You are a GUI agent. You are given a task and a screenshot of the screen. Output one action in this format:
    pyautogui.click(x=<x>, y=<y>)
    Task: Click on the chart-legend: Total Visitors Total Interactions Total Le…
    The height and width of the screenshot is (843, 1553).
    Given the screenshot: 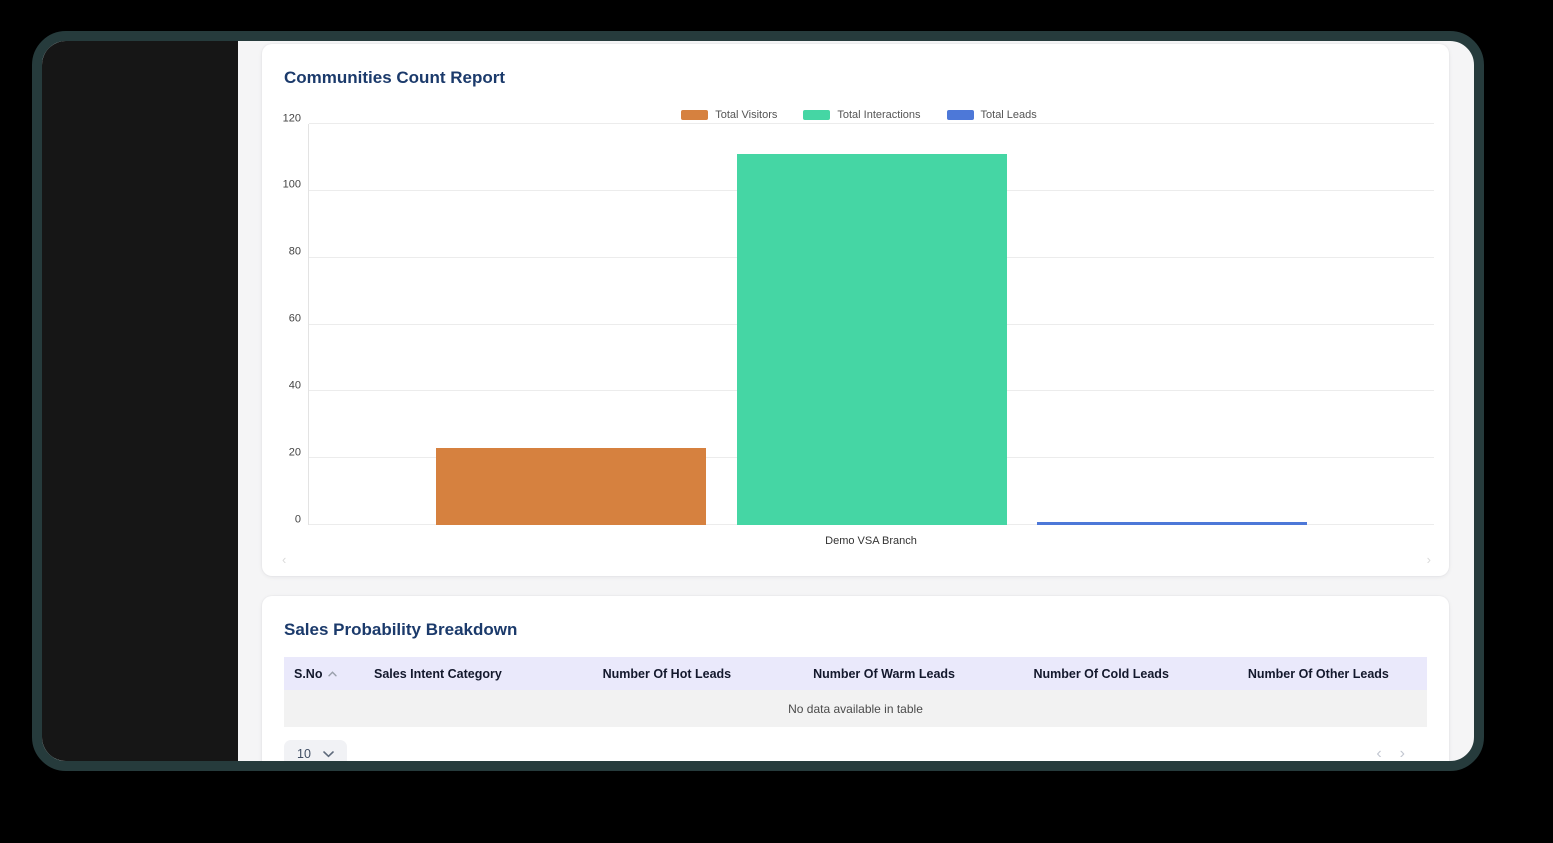 What is the action you would take?
    pyautogui.click(x=859, y=115)
    